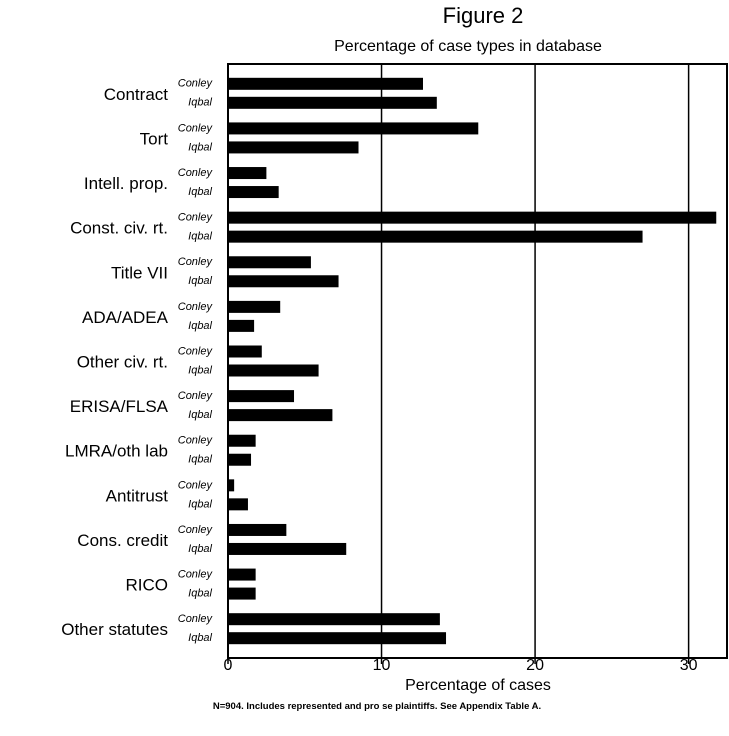 This screenshot has height=736, width=729. Describe the element at coordinates (122, 361) in the screenshot. I see `category-label: Other civ. rt.` at that location.